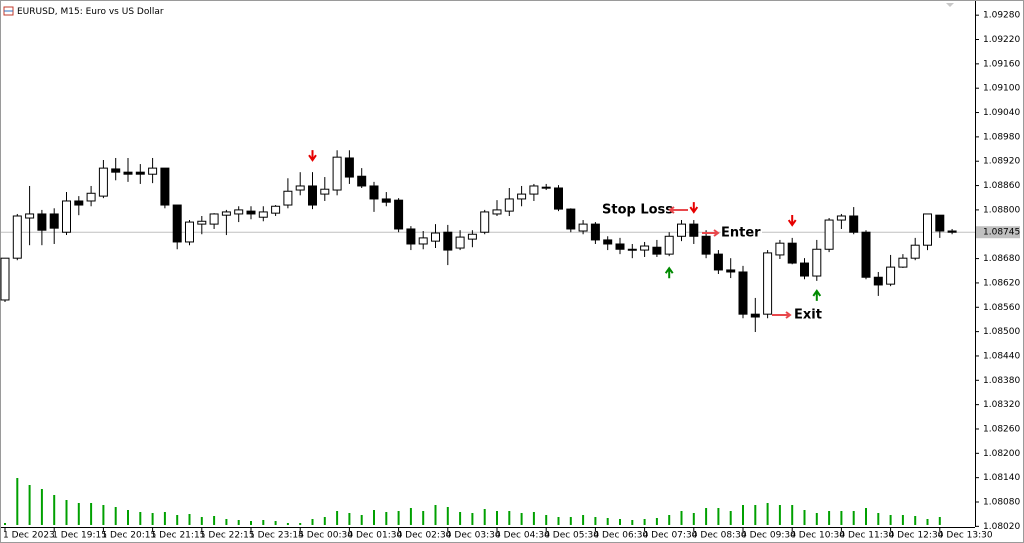 This screenshot has width=1024, height=543. I want to click on x-tick-label: 4 Dec 07:30, so click(670, 536).